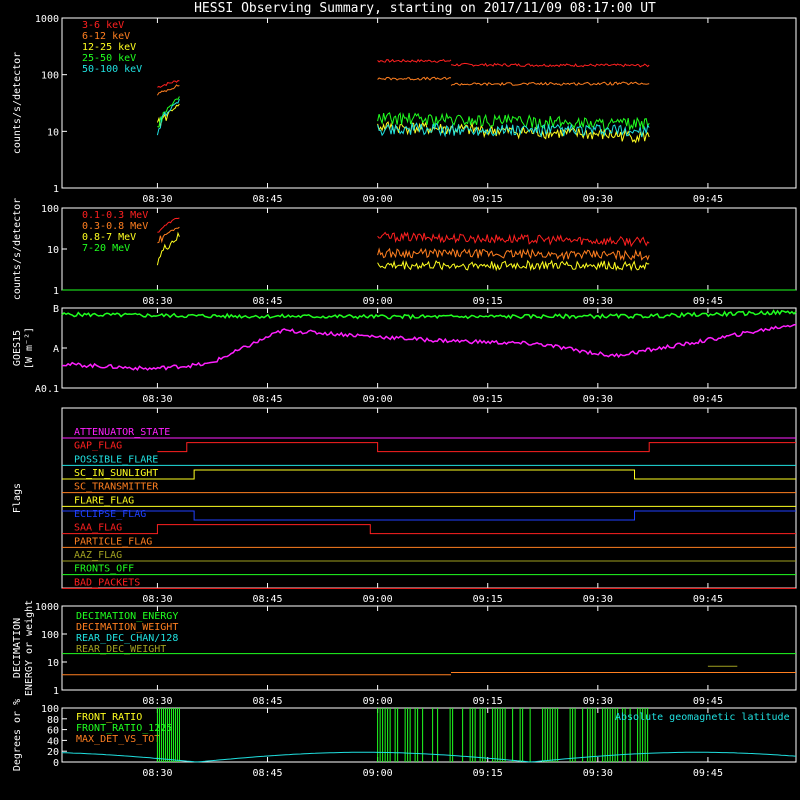  I want to click on legend-entry-2: REAR_DEC_CHAN/128, so click(127, 638).